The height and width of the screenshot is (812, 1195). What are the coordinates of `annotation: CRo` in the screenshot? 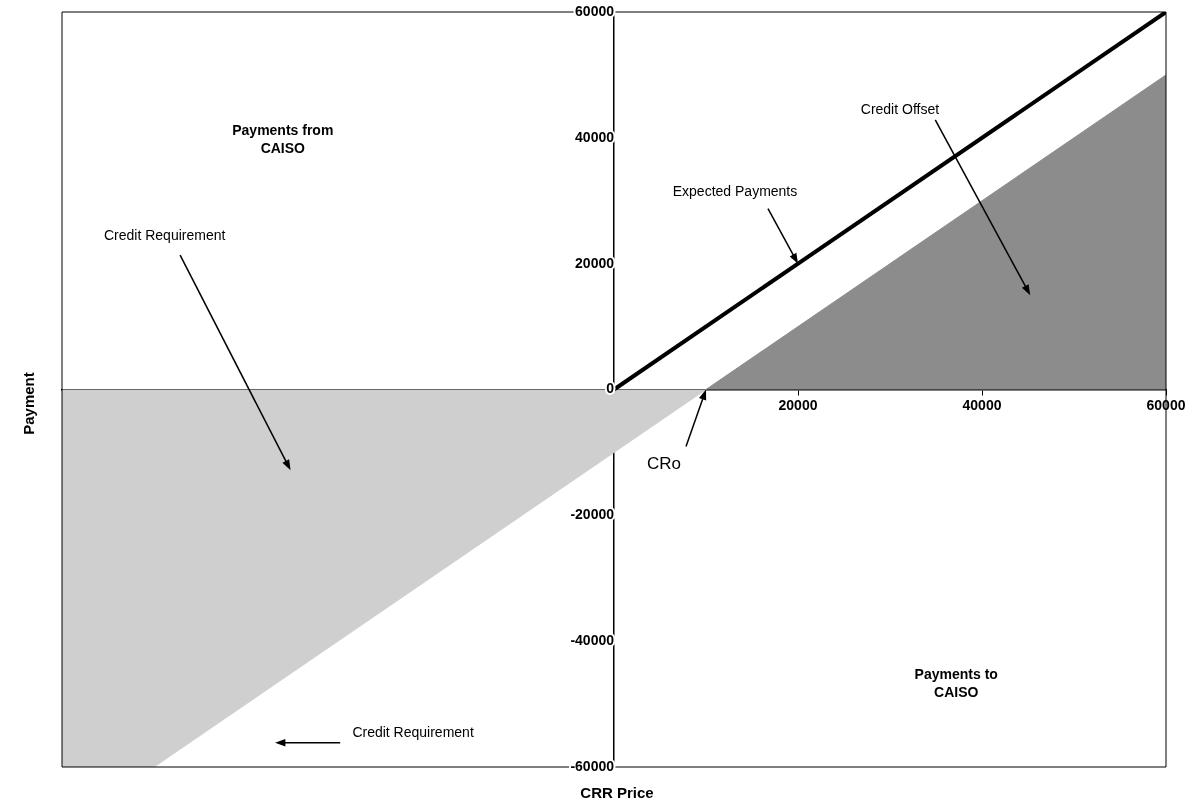 It's located at (664, 464).